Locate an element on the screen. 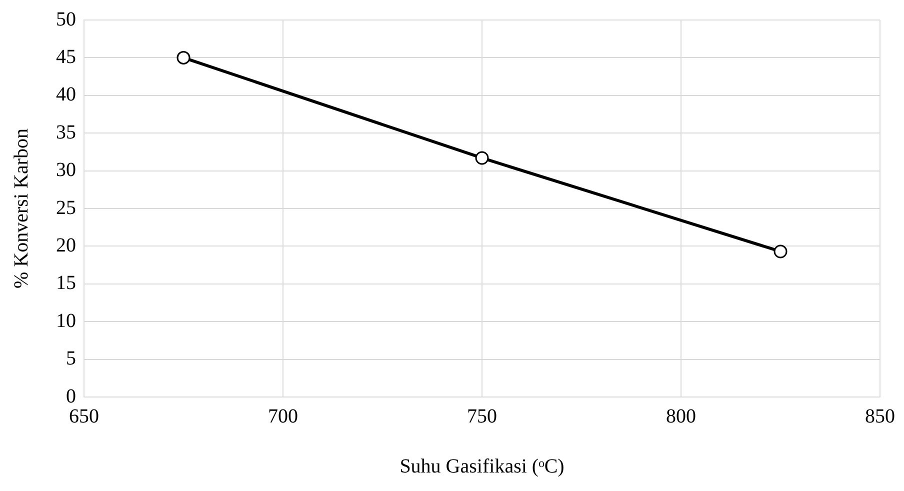 The height and width of the screenshot is (491, 904). y-tick-label: 0 is located at coordinates (71, 396).